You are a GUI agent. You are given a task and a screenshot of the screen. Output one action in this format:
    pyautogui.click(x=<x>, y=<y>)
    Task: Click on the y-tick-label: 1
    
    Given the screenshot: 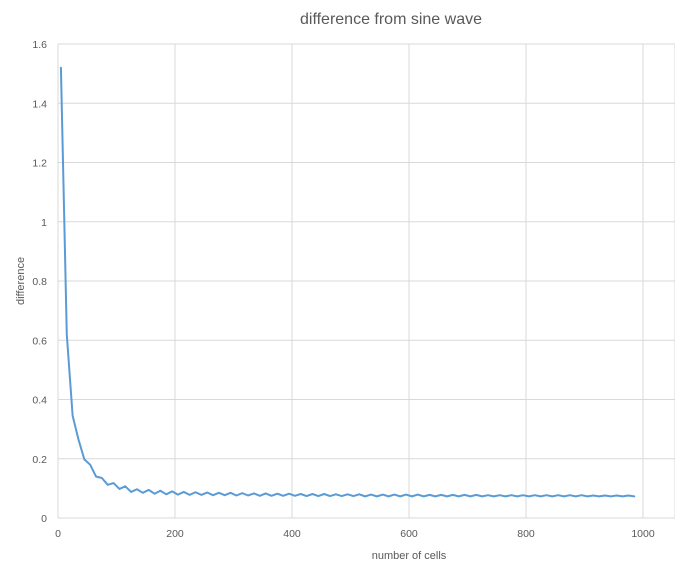 What is the action you would take?
    pyautogui.click(x=44, y=223)
    